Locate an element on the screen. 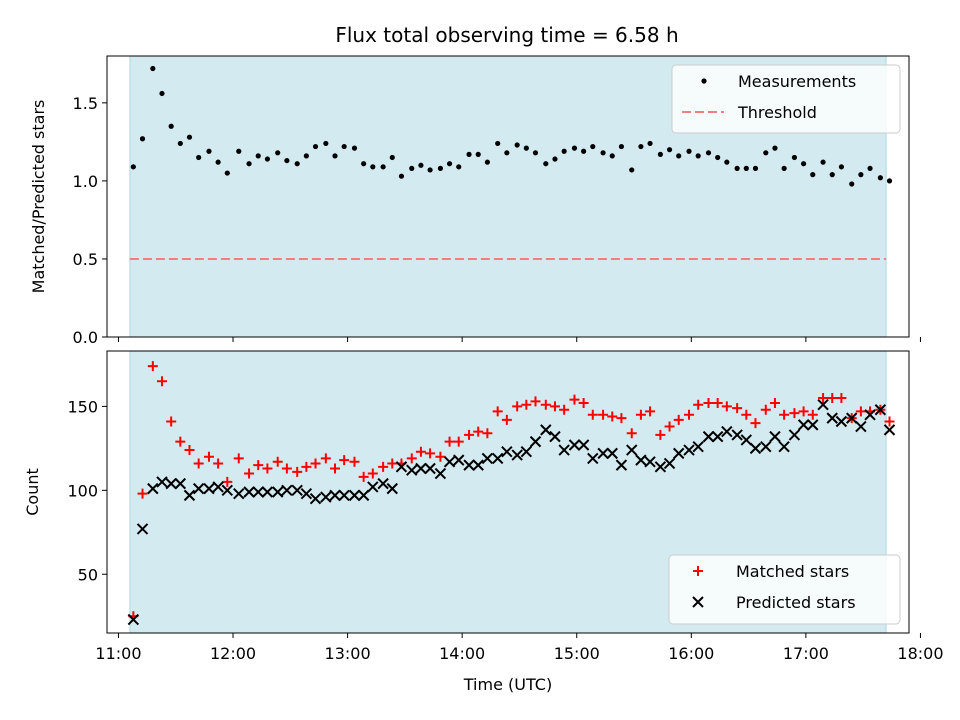 The image size is (960, 720). time-x-tick-label: 12:00 is located at coordinates (233, 653).